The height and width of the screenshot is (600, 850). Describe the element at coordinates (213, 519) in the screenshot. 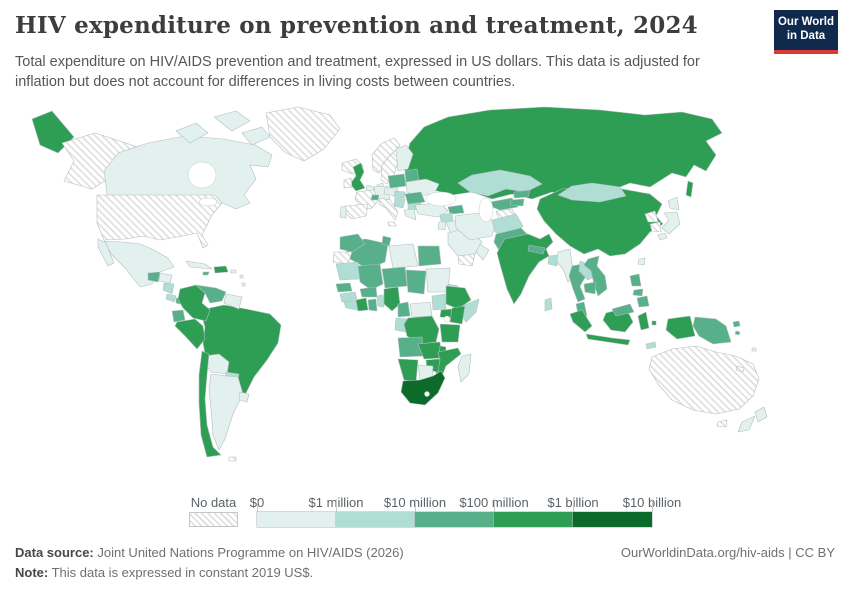

I see `no-data-swatch` at that location.